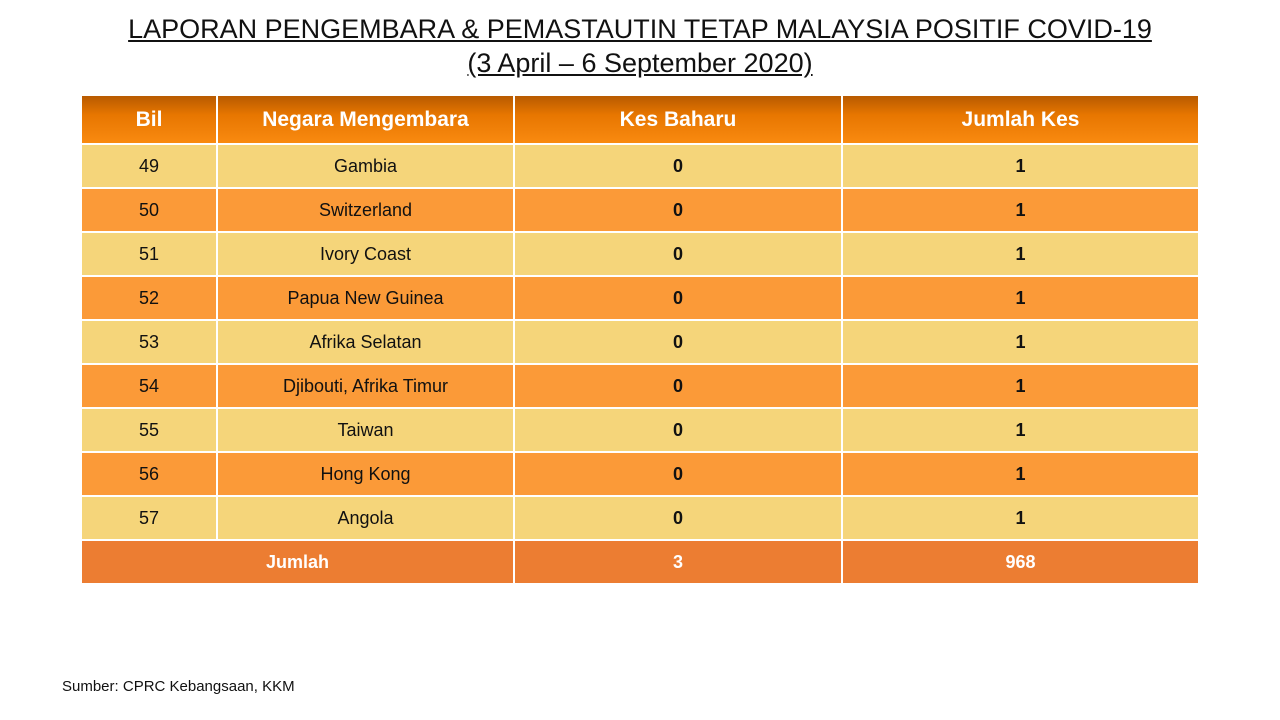 The width and height of the screenshot is (1280, 720). Describe the element at coordinates (365, 120) in the screenshot. I see `header-negara: Negara Mengembara` at that location.